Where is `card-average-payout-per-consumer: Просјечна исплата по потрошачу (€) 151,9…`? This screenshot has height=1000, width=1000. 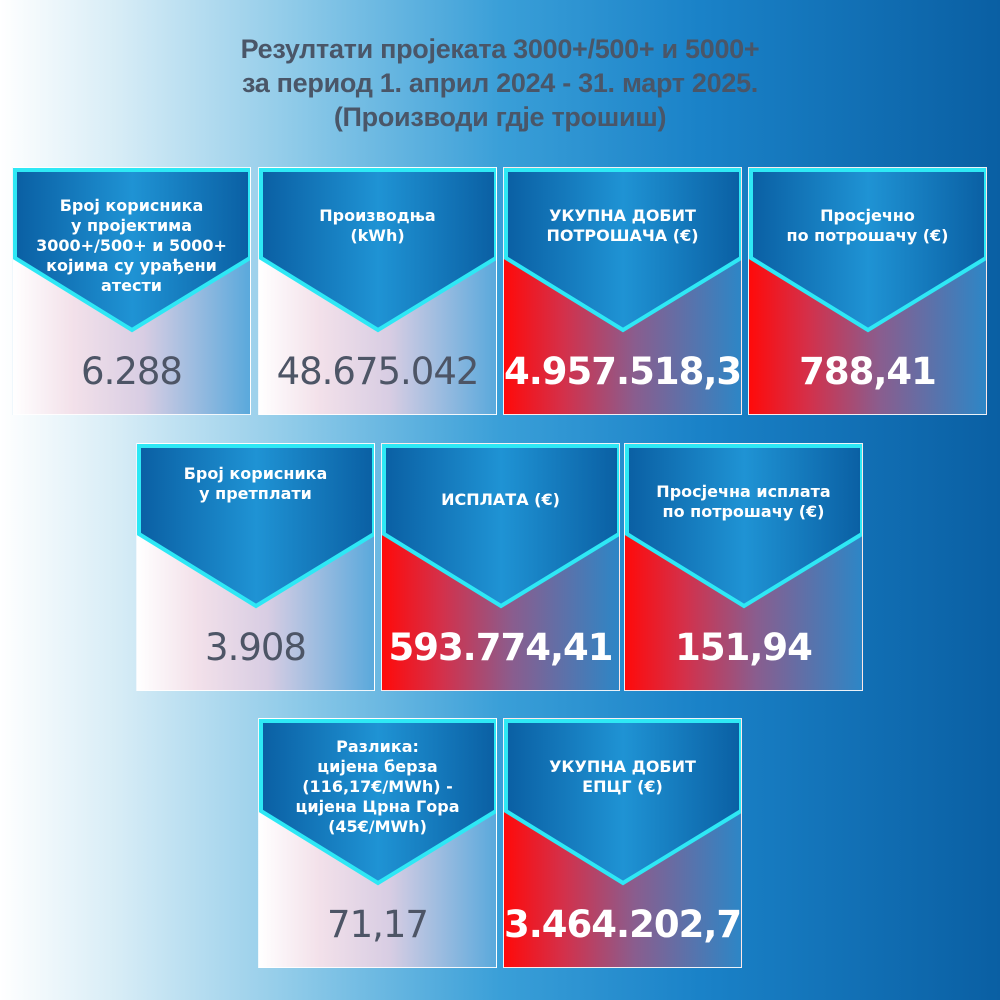
card-average-payout-per-consumer: Просјечна исплата по потрошачу (€) 151,9… is located at coordinates (743, 567).